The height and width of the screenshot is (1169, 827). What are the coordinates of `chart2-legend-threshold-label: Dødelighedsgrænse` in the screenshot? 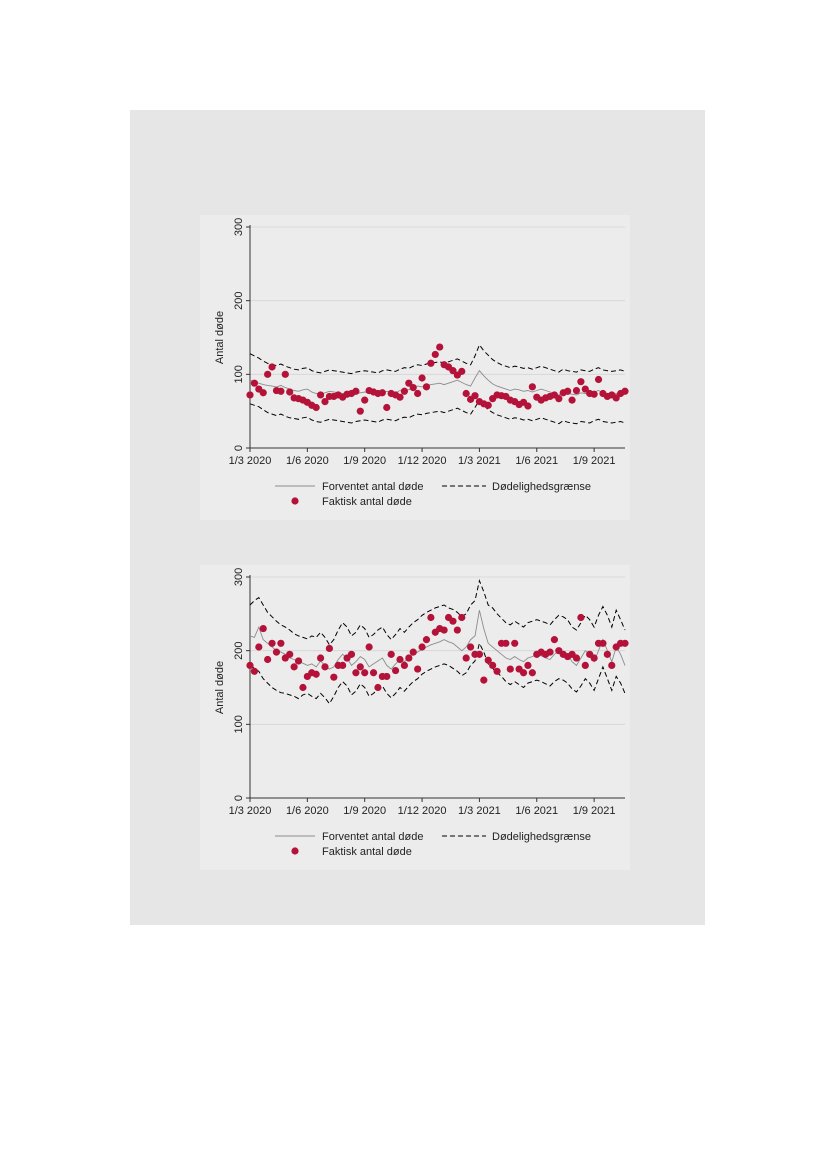 It's located at (541, 837).